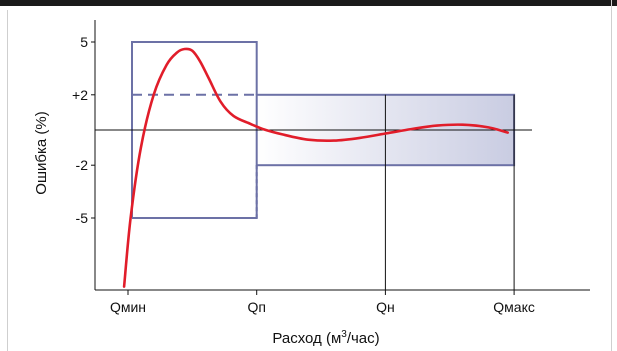  I want to click on y-tick-label: +2, so click(80, 95).